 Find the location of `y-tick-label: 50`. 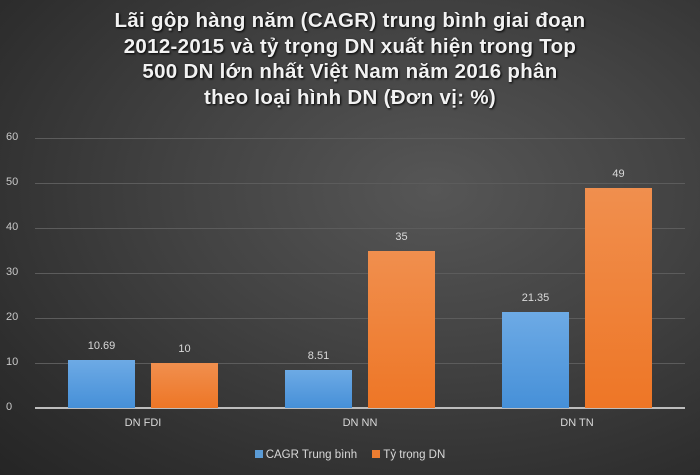

y-tick-label: 50 is located at coordinates (12, 182).